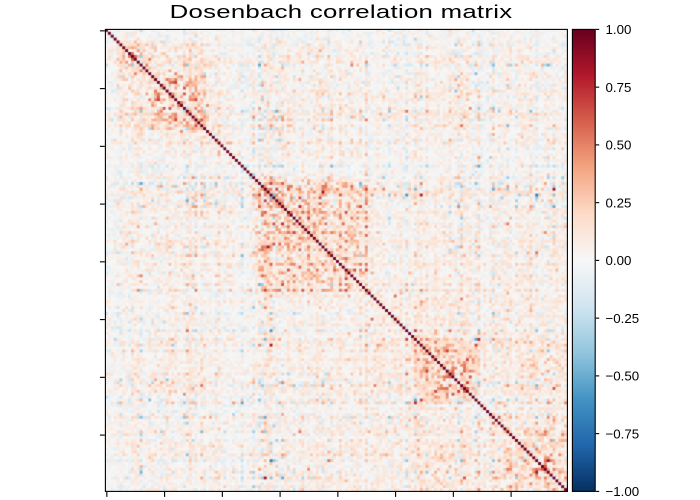 The width and height of the screenshot is (700, 500). I want to click on svg-text: 0.00, so click(619, 260).